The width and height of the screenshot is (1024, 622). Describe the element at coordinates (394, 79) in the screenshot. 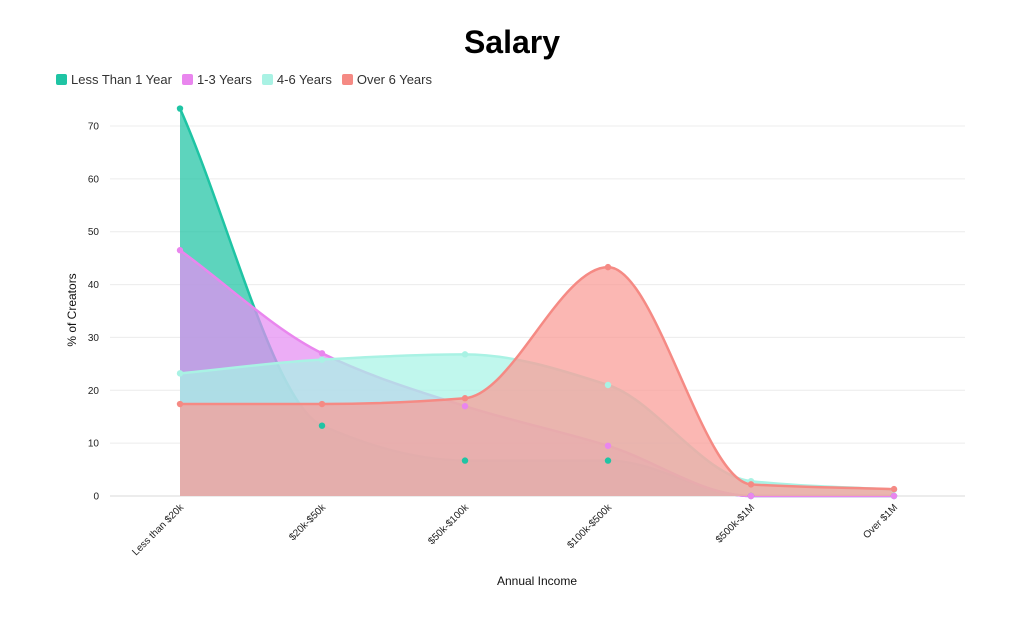

I see `legend-label: Over 6 Years` at that location.